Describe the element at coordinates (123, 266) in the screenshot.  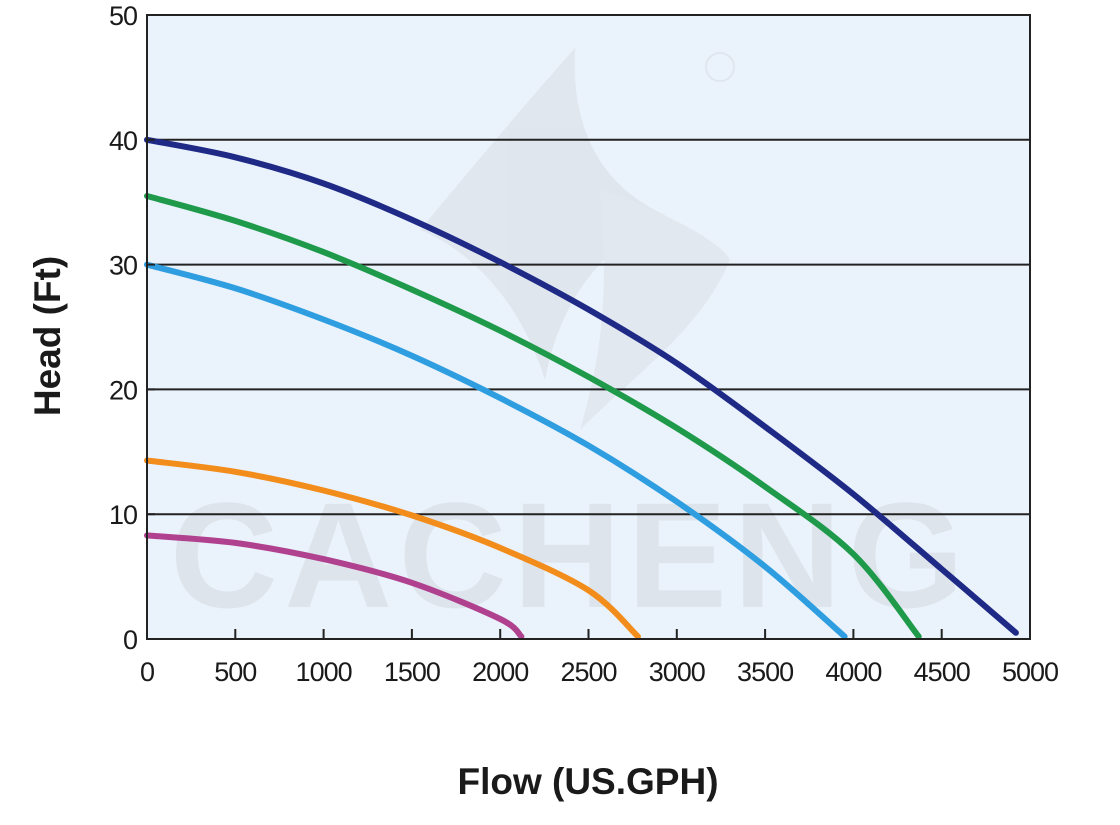
I see `y-tick-label-30: 30` at that location.